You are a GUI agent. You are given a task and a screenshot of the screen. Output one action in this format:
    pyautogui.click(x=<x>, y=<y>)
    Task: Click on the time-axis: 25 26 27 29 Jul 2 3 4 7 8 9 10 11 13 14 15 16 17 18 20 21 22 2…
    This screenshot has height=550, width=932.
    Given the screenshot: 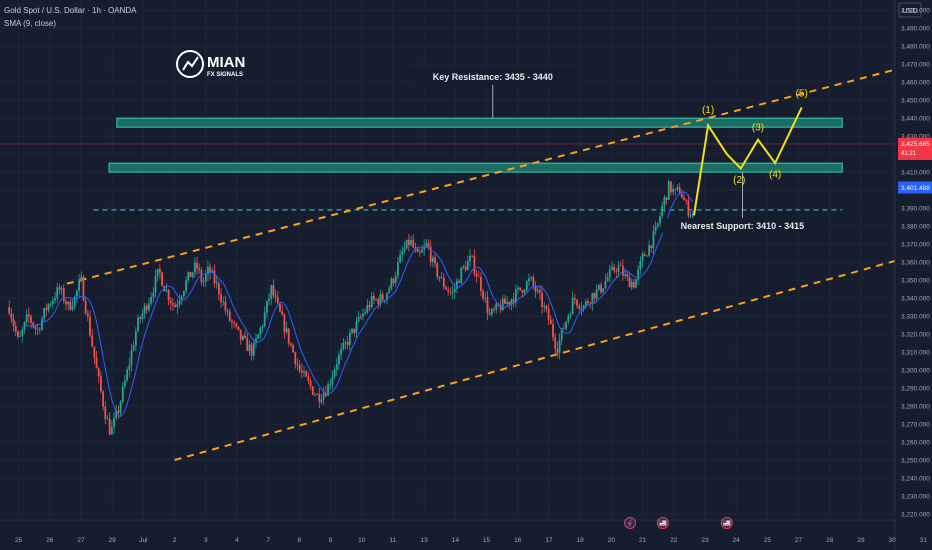 What is the action you would take?
    pyautogui.click(x=466, y=531)
    